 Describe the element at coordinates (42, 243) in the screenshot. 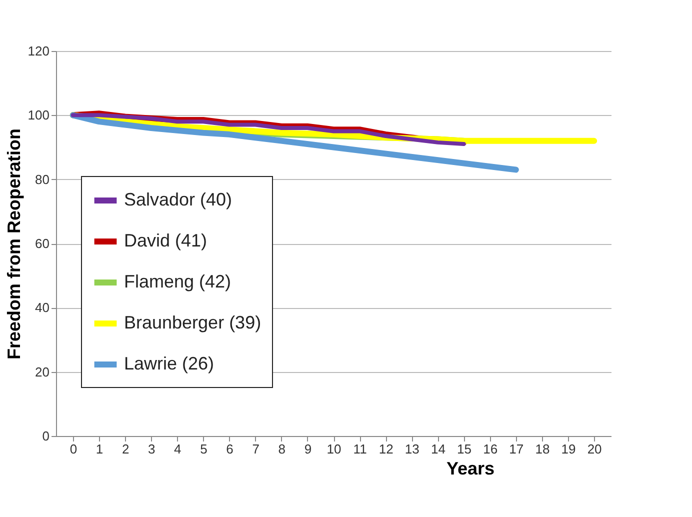

I see `y-tick-label: 60` at that location.